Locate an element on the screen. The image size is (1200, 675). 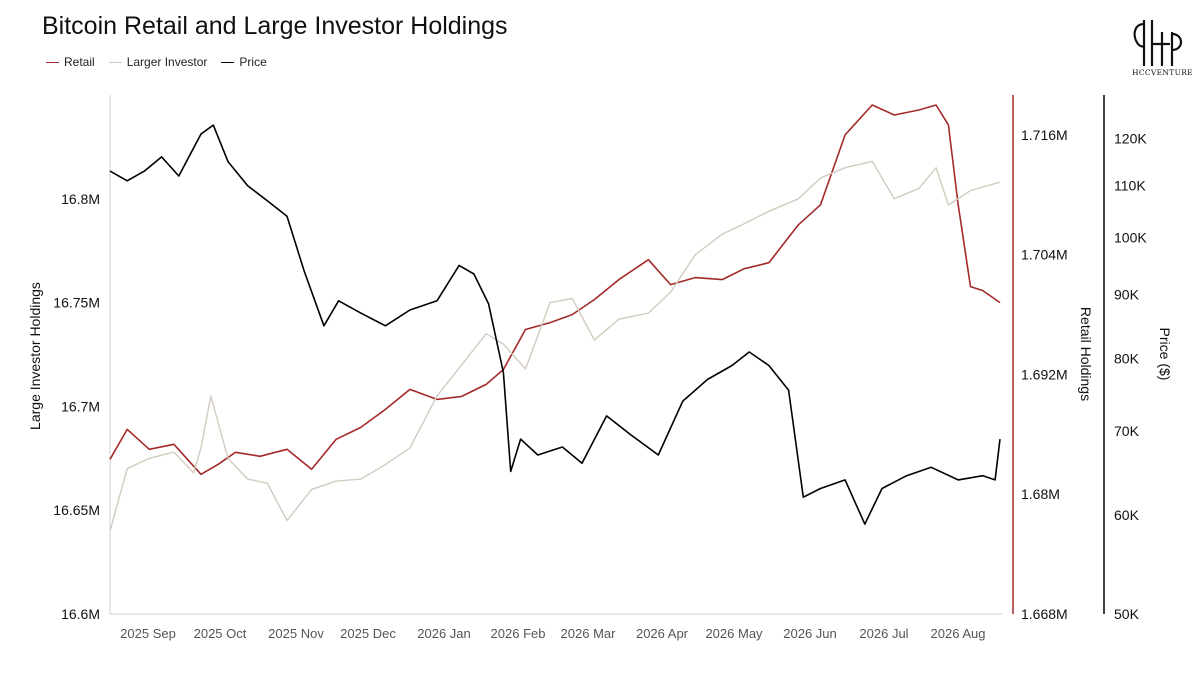
retail-axis-tick-label: 1.692M is located at coordinates (1044, 374).